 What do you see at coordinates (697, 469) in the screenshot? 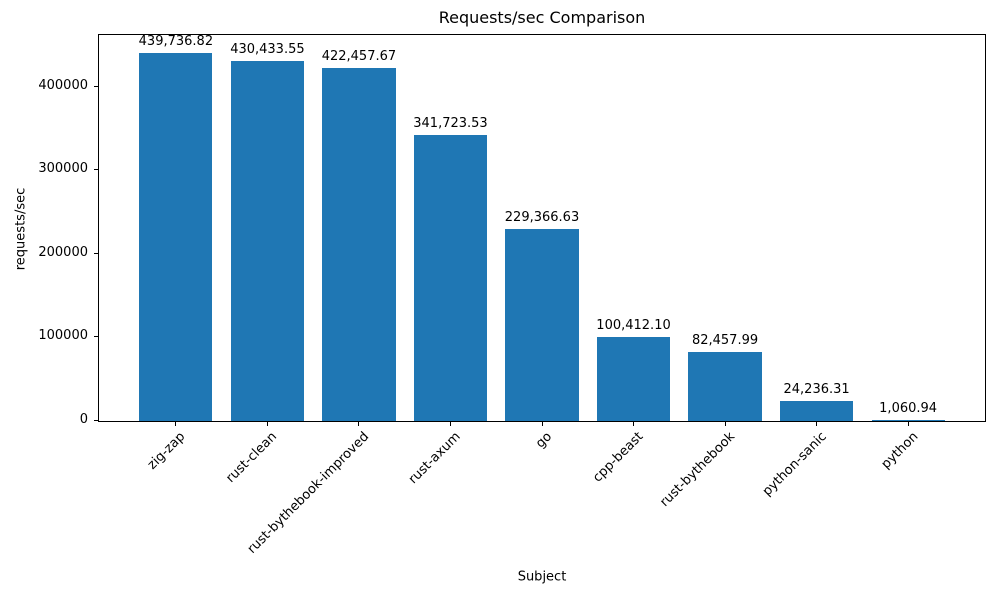
I see `x-tick-label: rust-bythebook` at bounding box center [697, 469].